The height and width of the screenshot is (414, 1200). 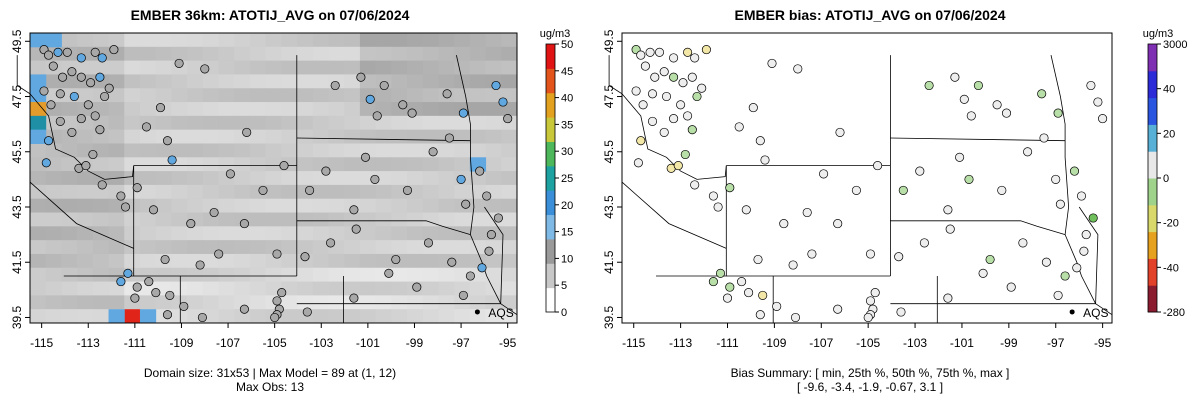 I want to click on chart-title: EMBER bias: ATOTIJ_AVG on 07/06/2024, so click(x=869, y=15).